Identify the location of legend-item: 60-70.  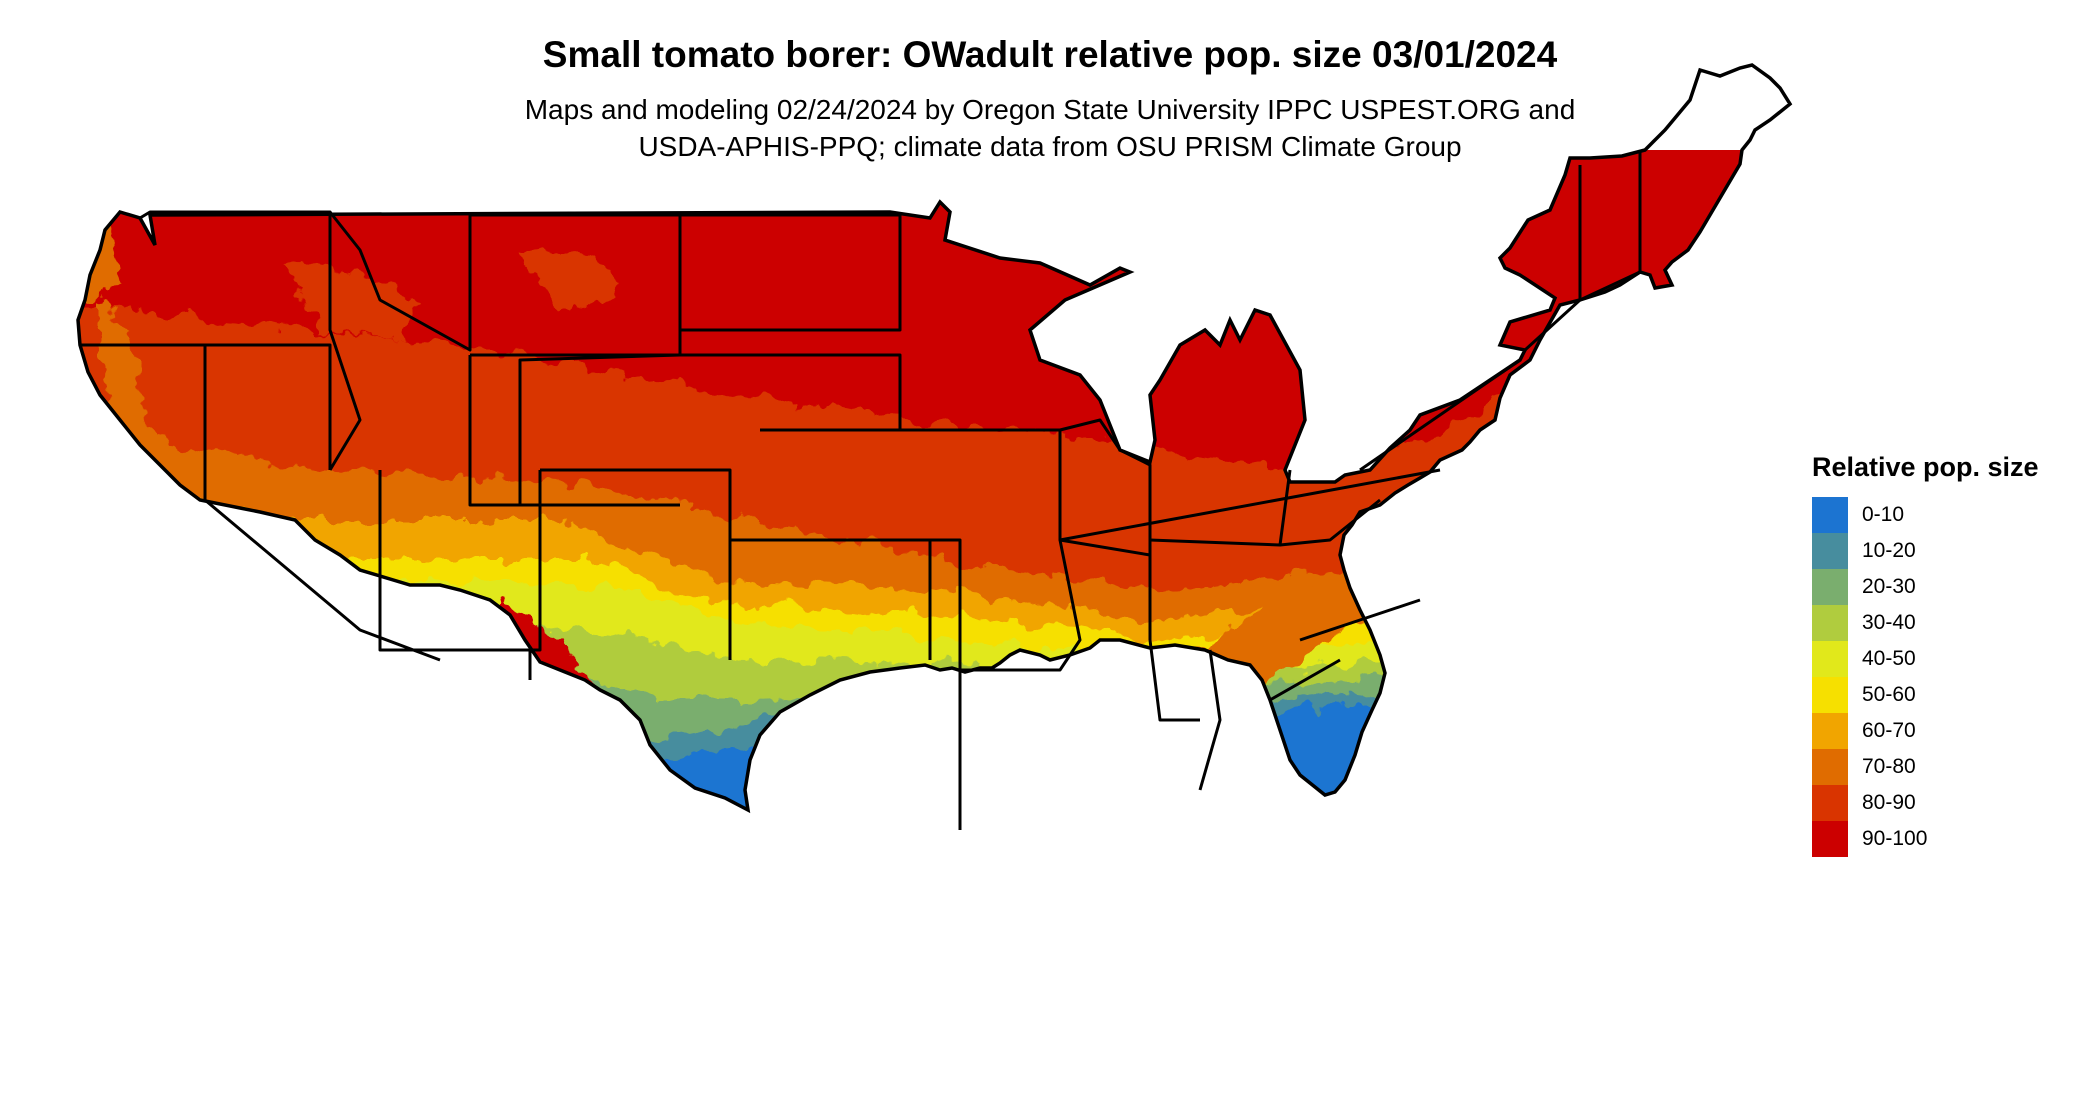
(1947, 731).